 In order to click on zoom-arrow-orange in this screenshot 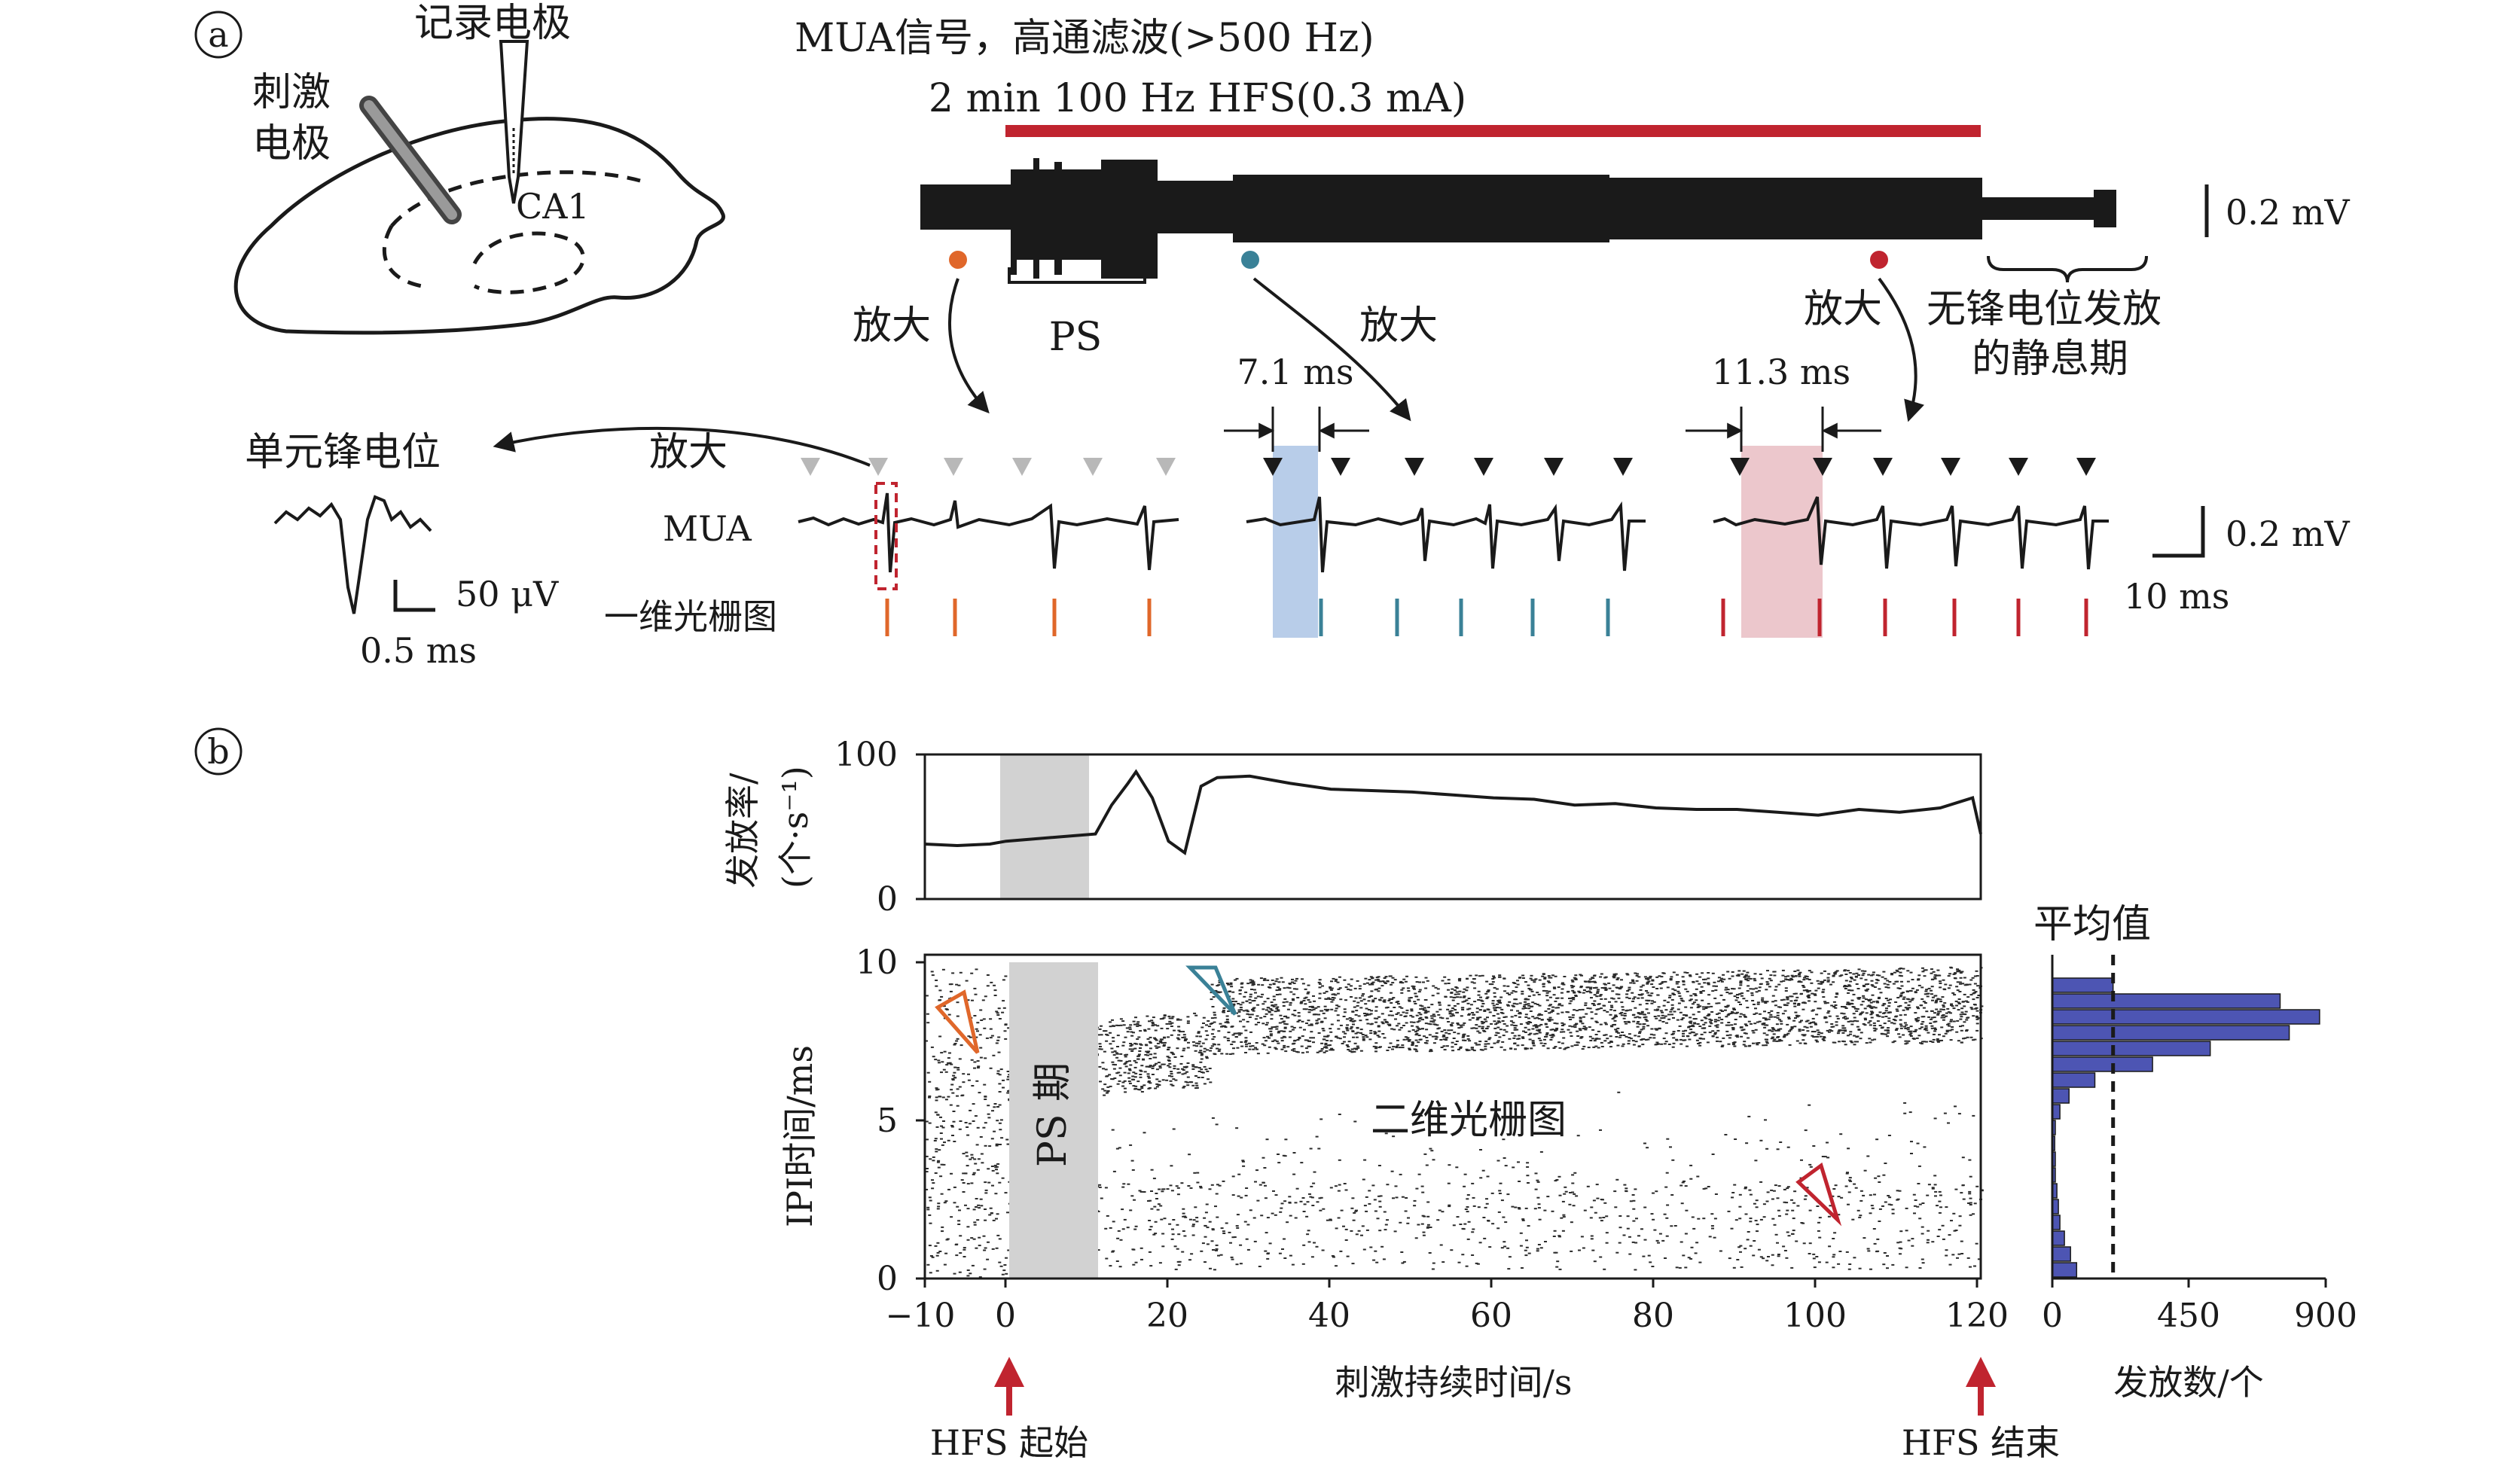, I will do `click(968, 346)`.